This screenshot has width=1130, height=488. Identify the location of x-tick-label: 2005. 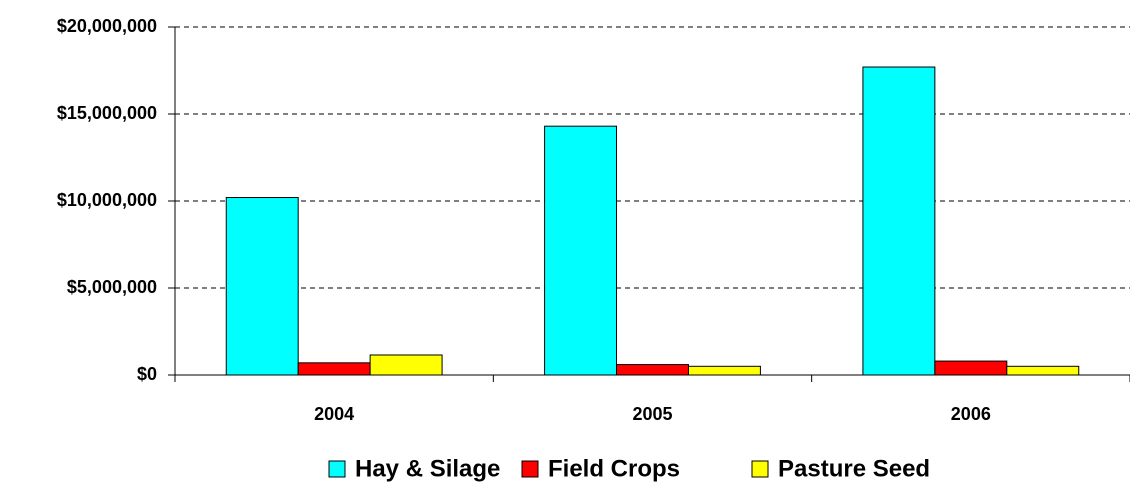
(652, 414).